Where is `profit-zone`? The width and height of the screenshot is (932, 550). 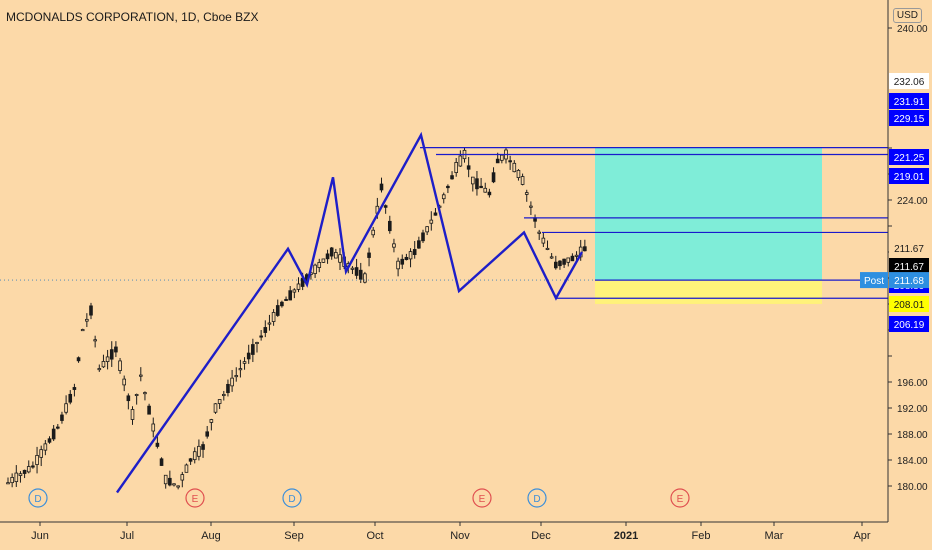
profit-zone is located at coordinates (708, 214).